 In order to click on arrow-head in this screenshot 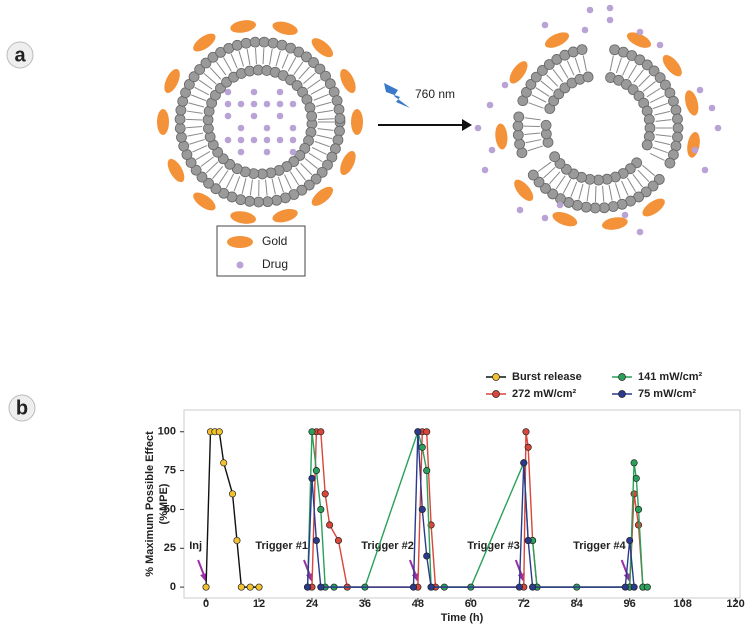, I will do `click(467, 125)`.